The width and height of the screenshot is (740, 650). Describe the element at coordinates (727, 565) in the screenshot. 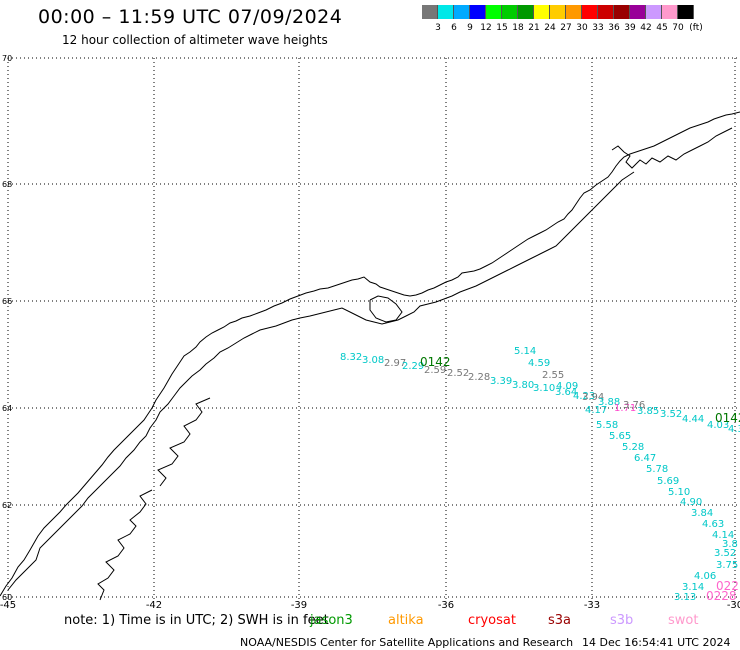

I see `wave-height-label: 3.75` at that location.